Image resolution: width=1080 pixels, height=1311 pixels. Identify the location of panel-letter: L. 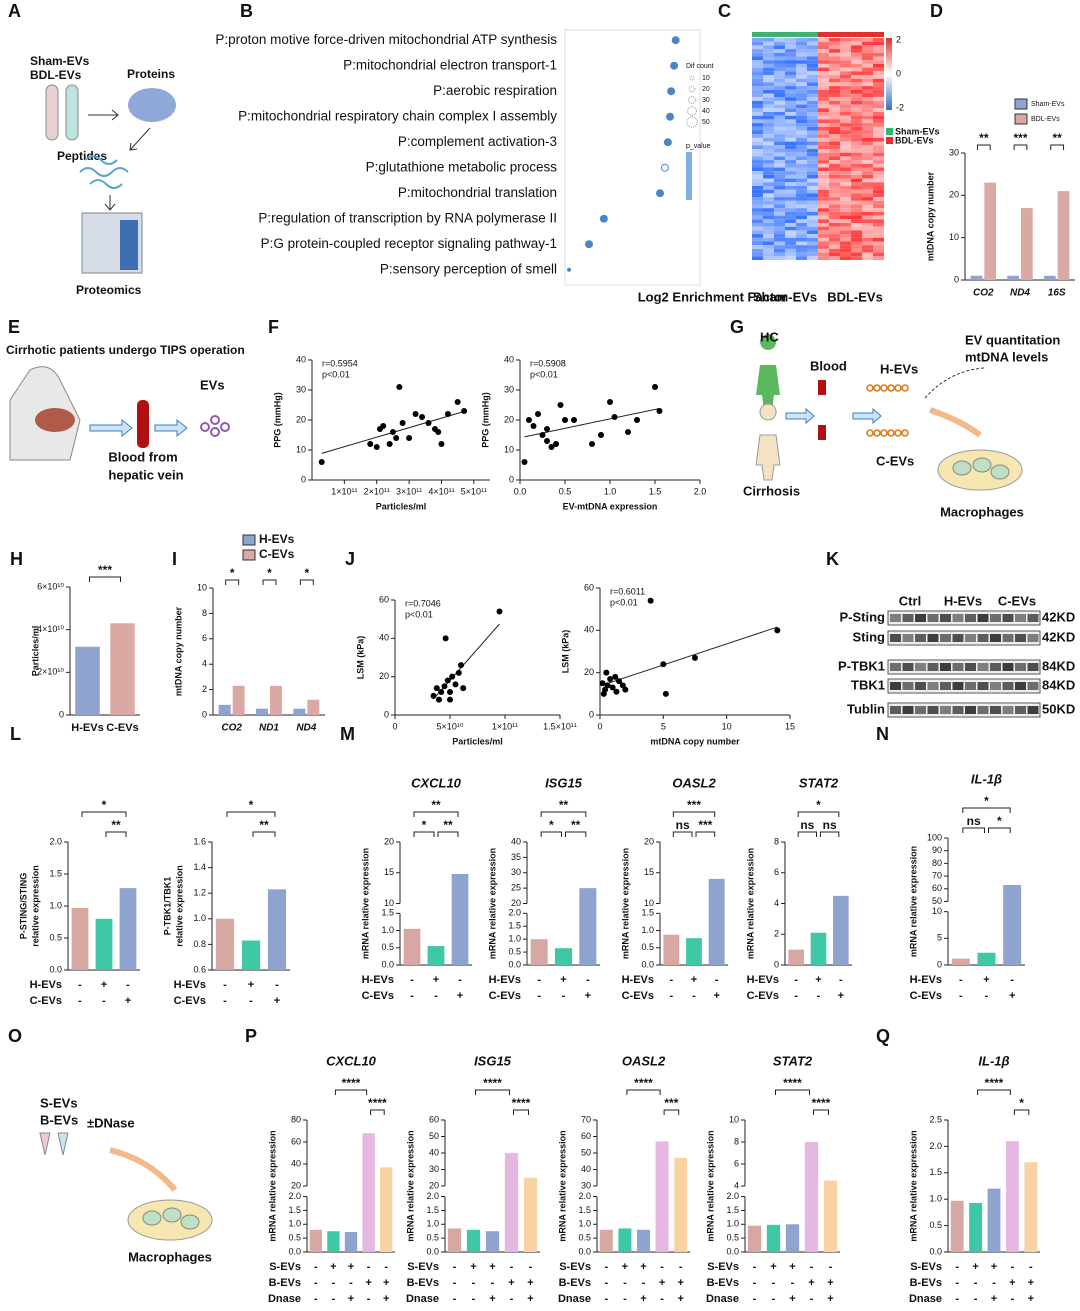
(15, 734).